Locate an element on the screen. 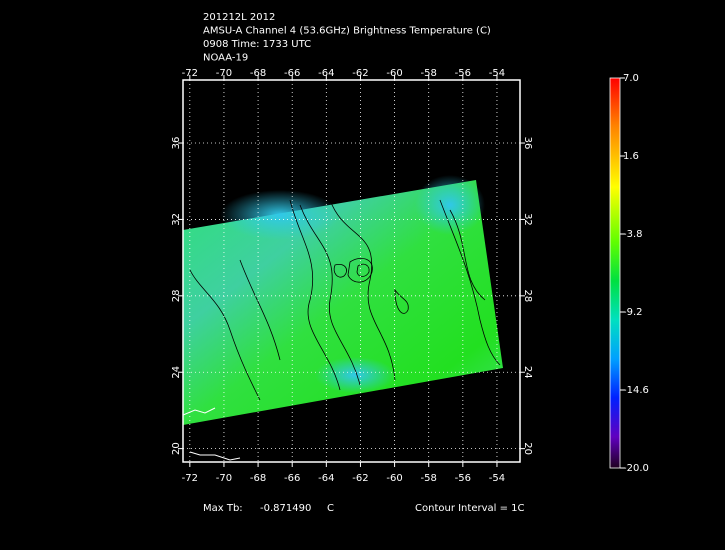  colorbar-label: 1.6 is located at coordinates (631, 156).